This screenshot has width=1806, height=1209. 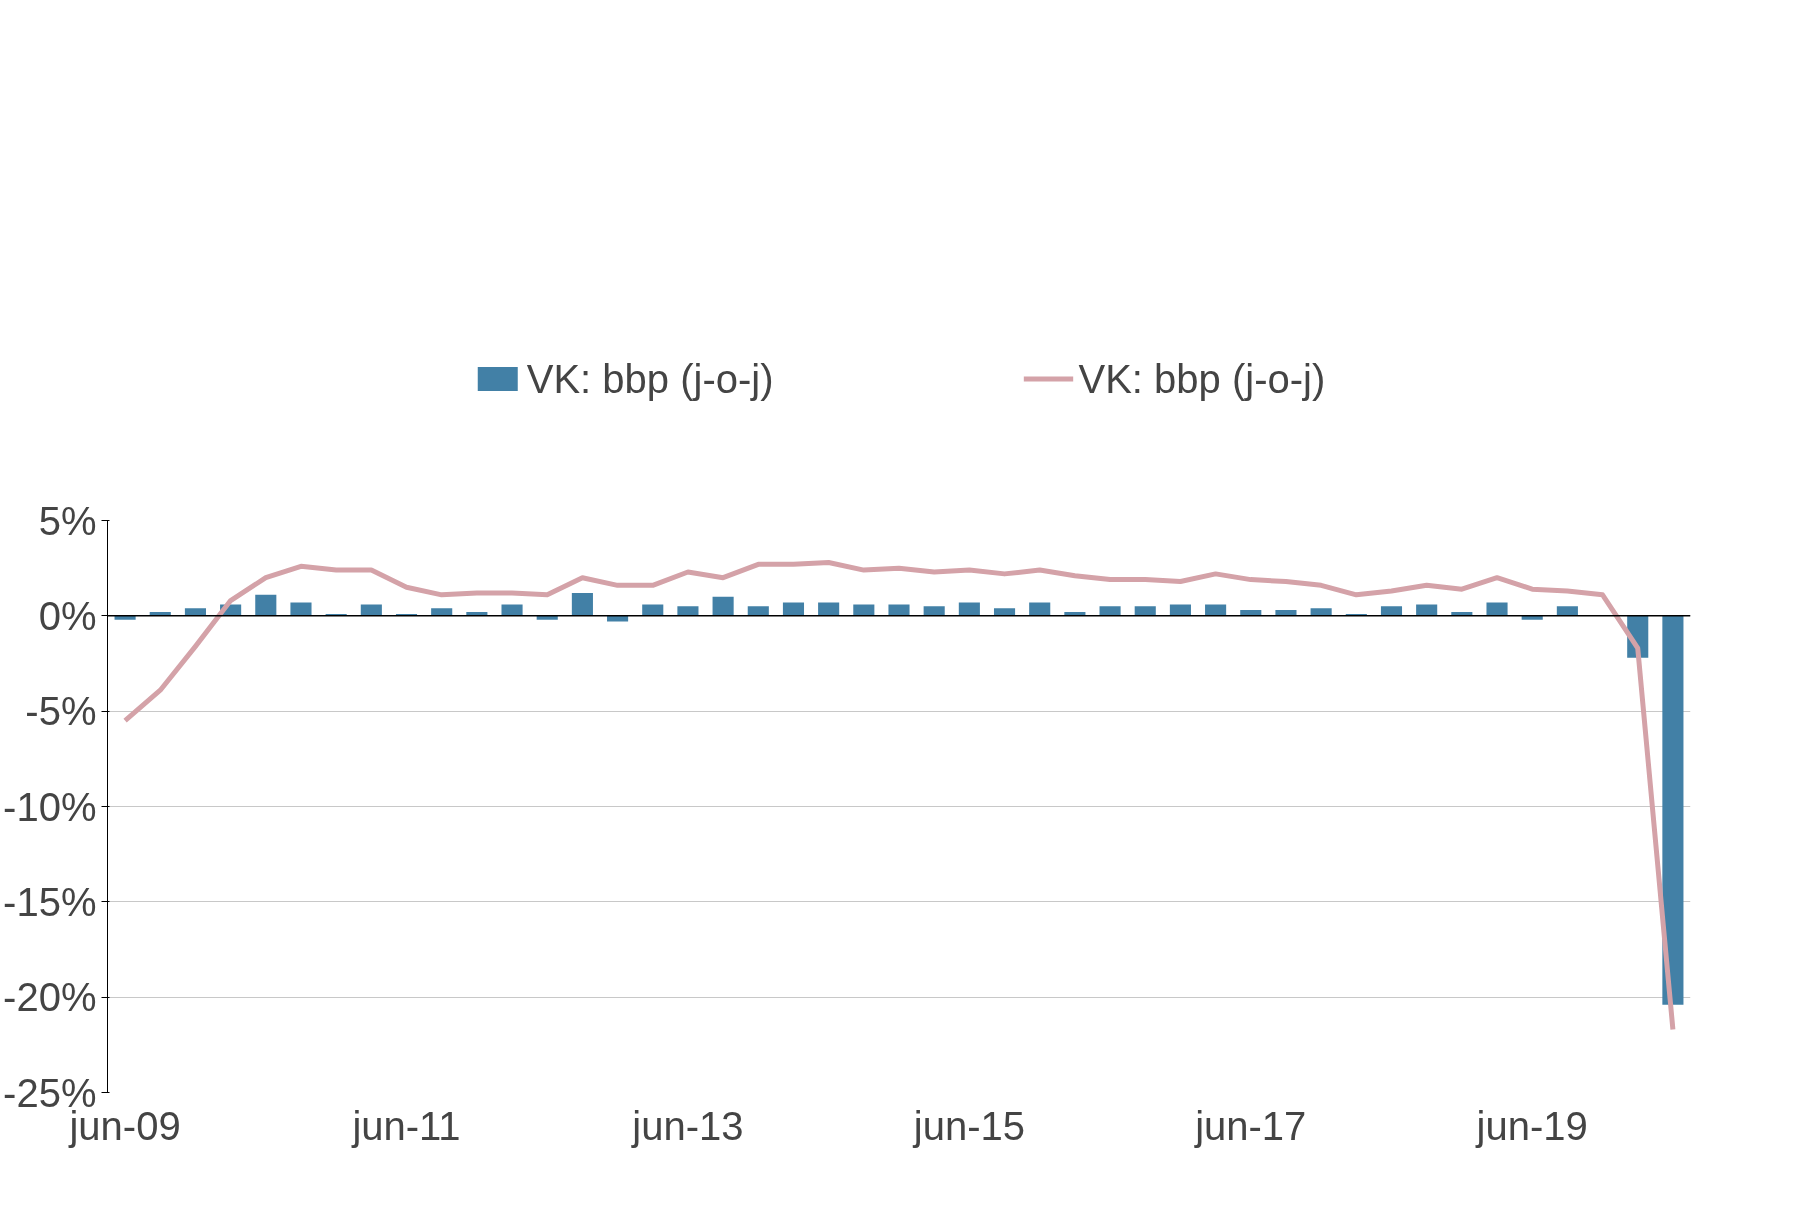 I want to click on x-tick-label: jun-11, so click(x=406, y=1125).